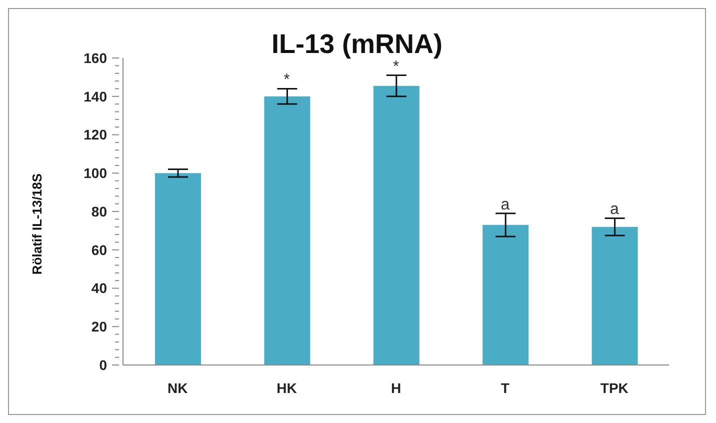 The width and height of the screenshot is (716, 423). I want to click on x-tick-label: HK, so click(286, 388).